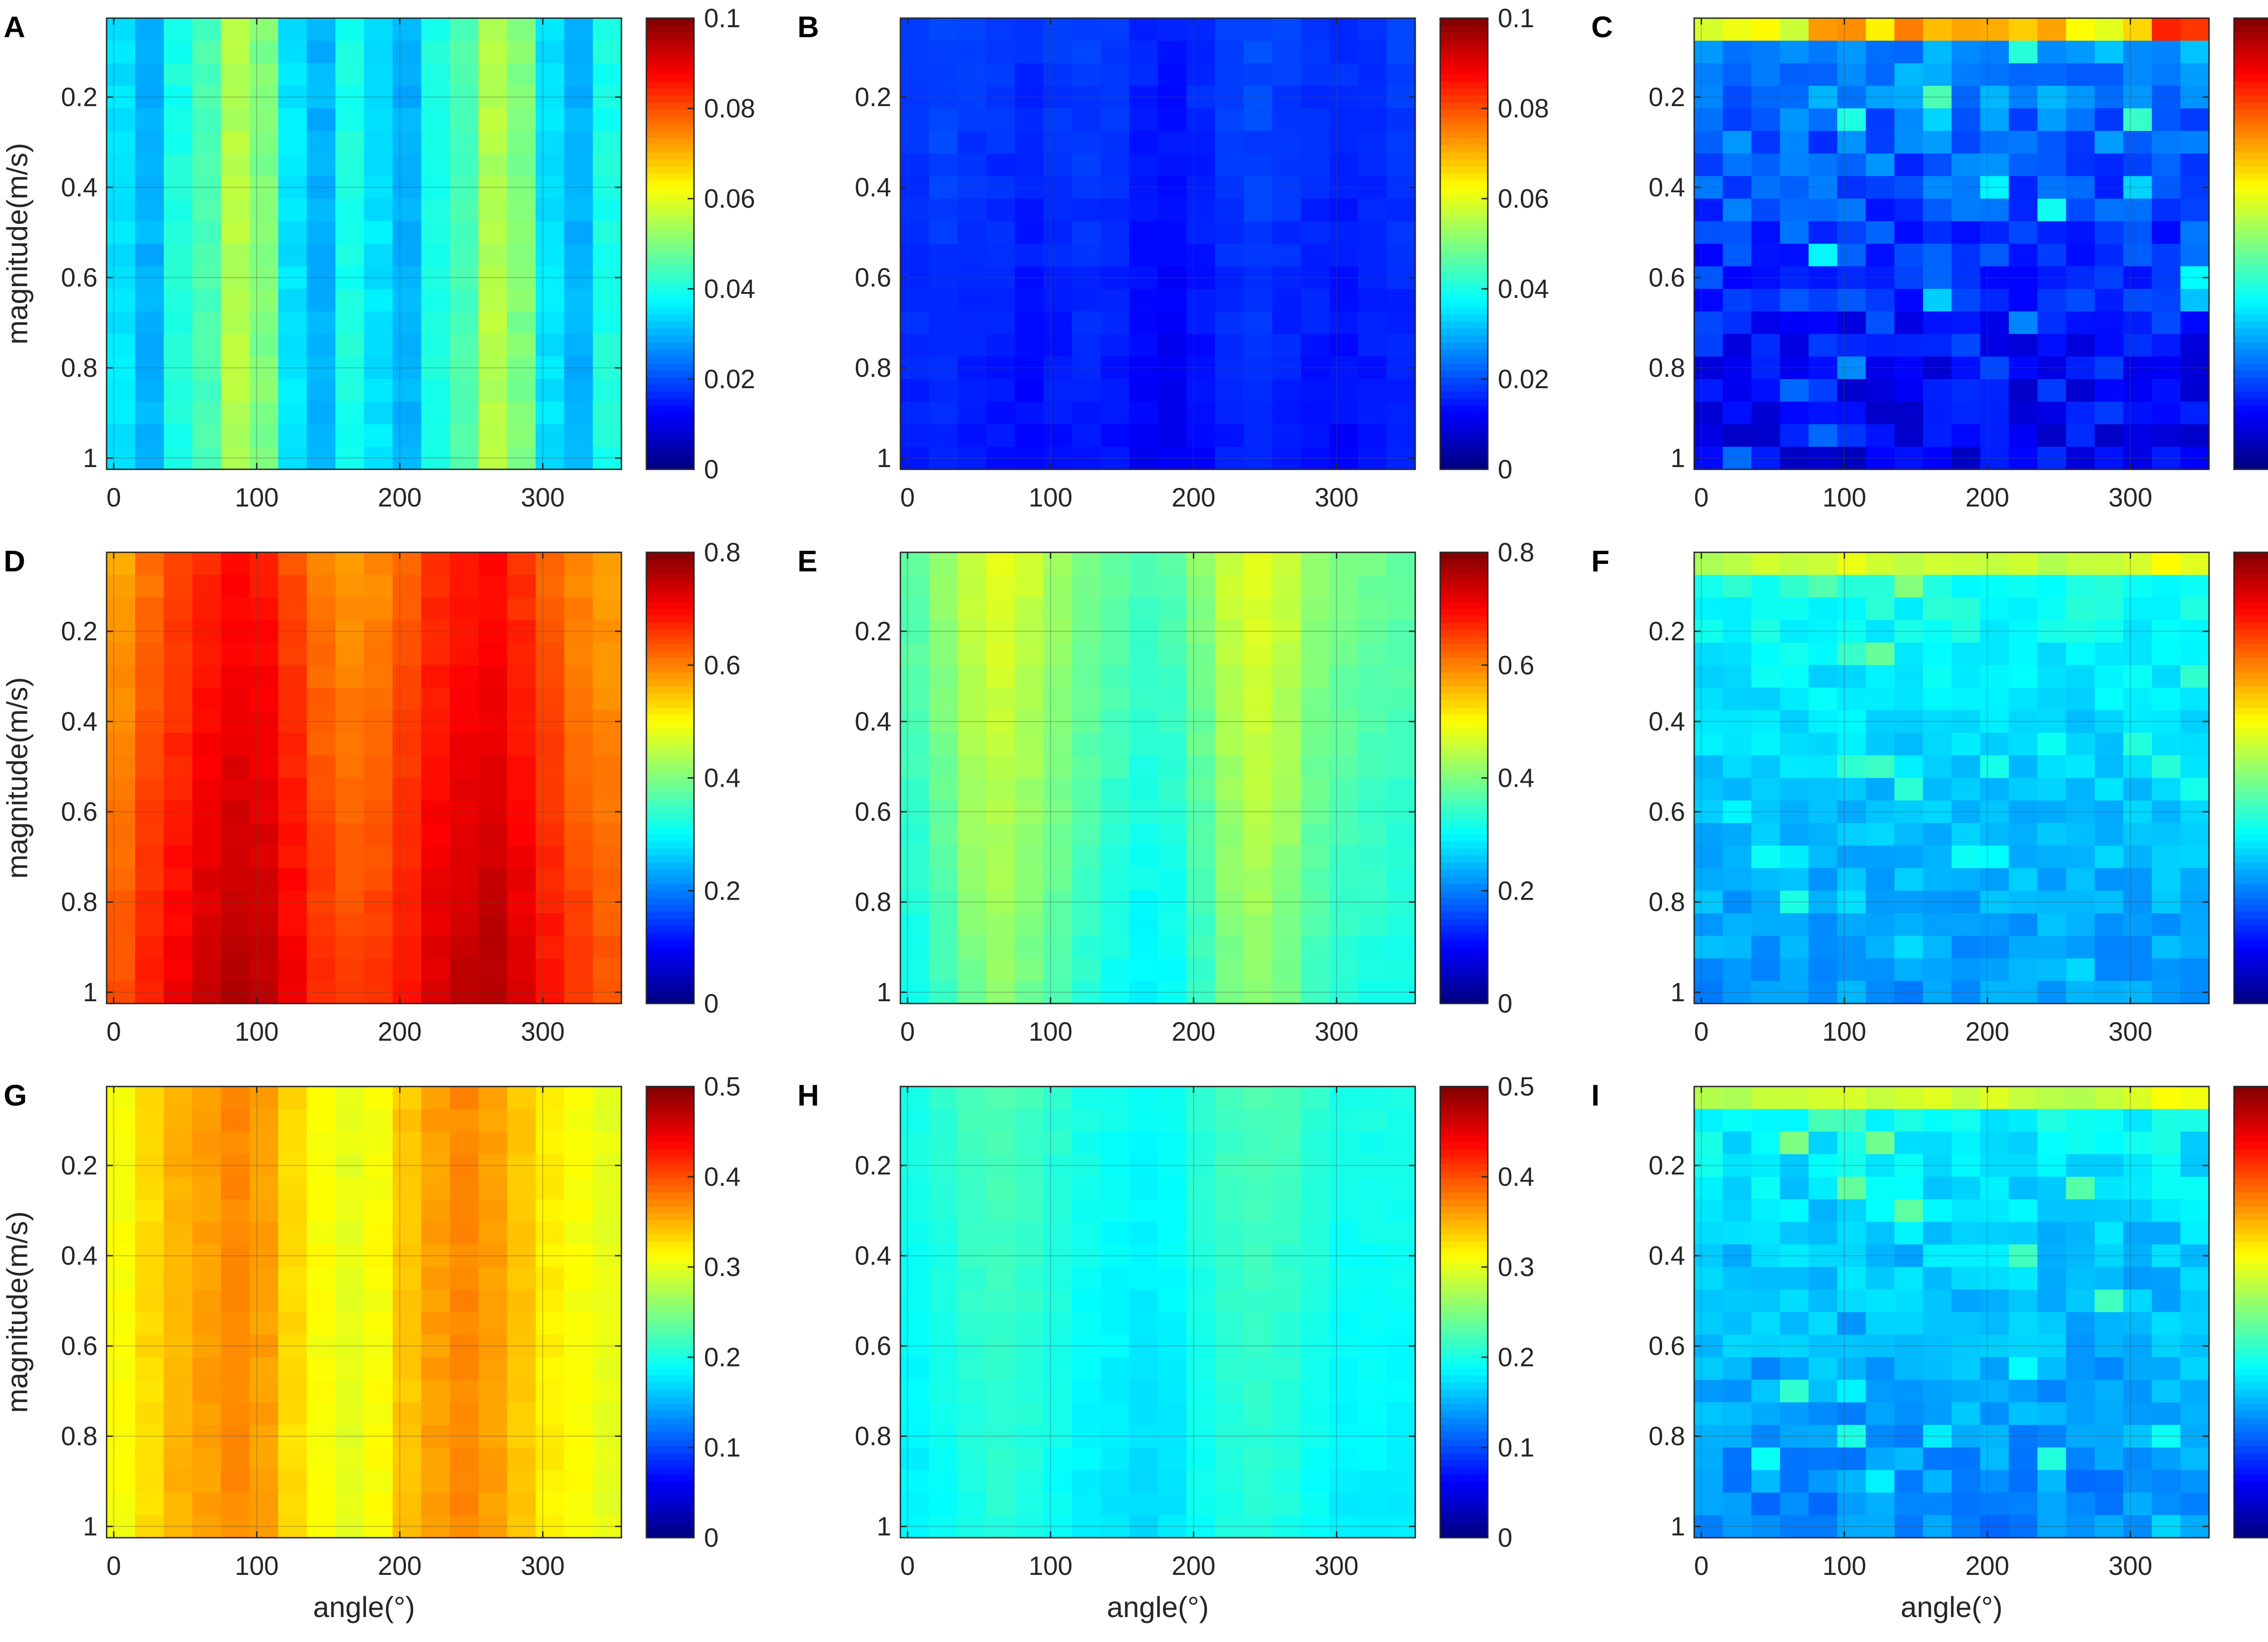 This screenshot has width=2268, height=1642. I want to click on heatmap-cells, so click(1158, 778).